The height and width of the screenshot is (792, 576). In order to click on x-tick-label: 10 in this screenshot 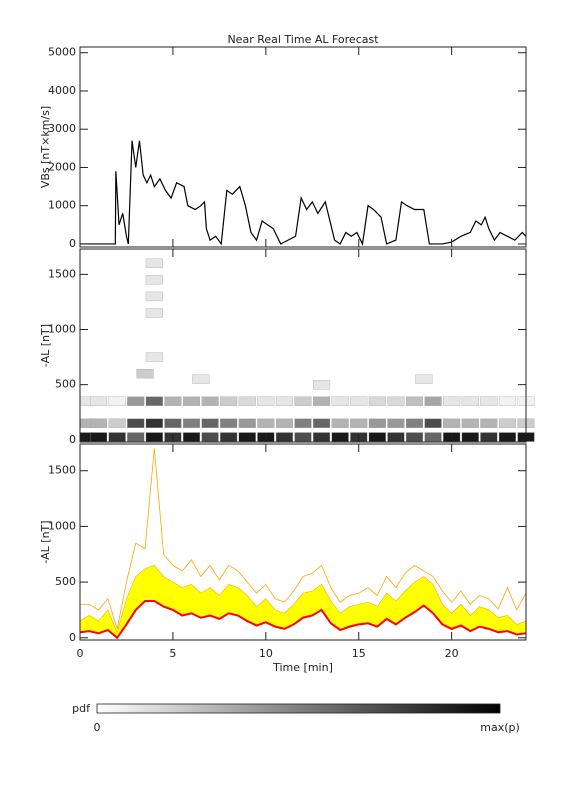, I will do `click(266, 653)`.